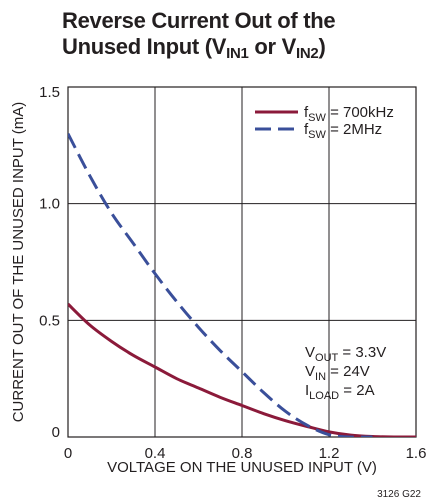 Image resolution: width=432 pixels, height=504 pixels. What do you see at coordinates (399, 494) in the screenshot?
I see `figure-code: 3126 G22` at bounding box center [399, 494].